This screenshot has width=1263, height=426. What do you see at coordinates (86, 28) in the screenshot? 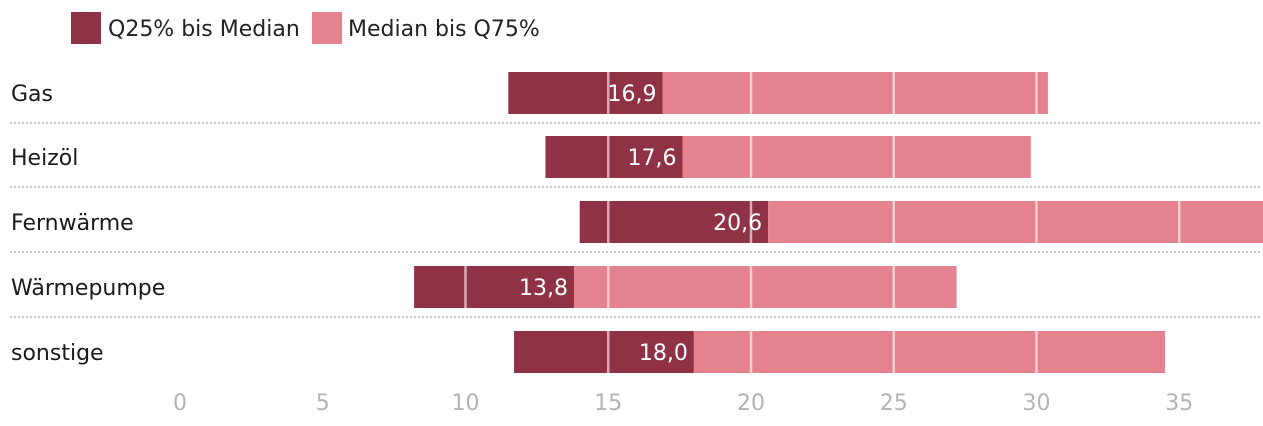
I see `legend-swatch-q25-median` at bounding box center [86, 28].